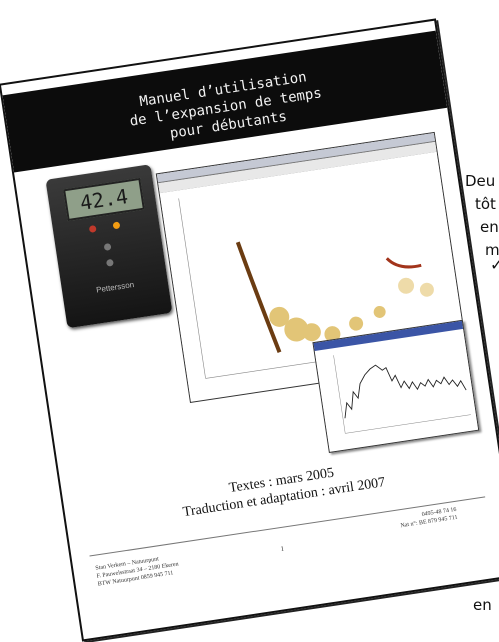  I want to click on side-text-line: m, so click(492, 250).